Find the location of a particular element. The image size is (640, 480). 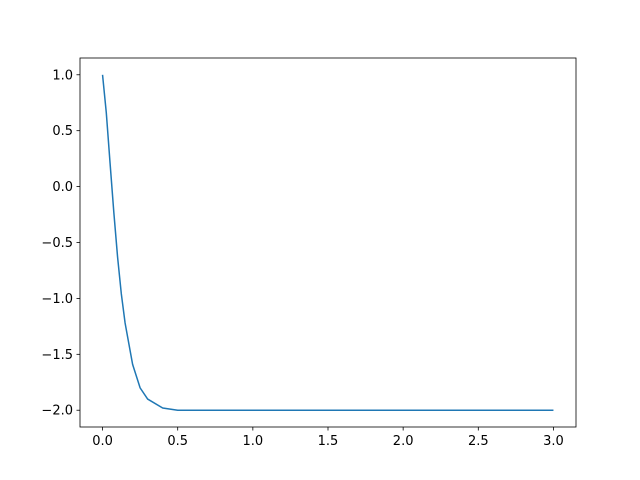

y-tick-label: 0.5 is located at coordinates (62, 131).